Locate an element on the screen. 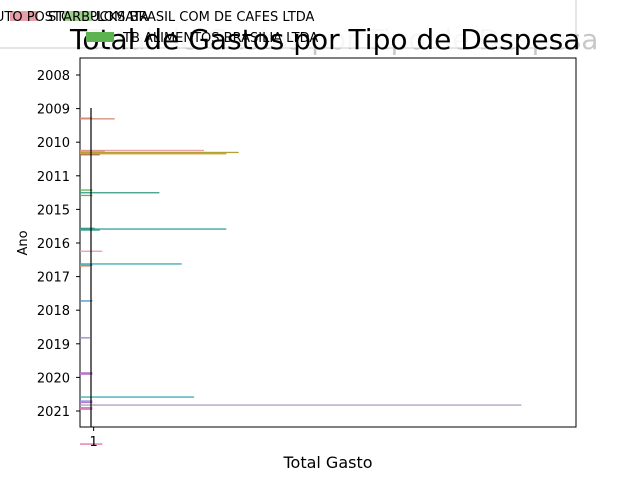  legend-label: STARBUCKS BRASIL COM DE CAFES LTDA is located at coordinates (181, 17).